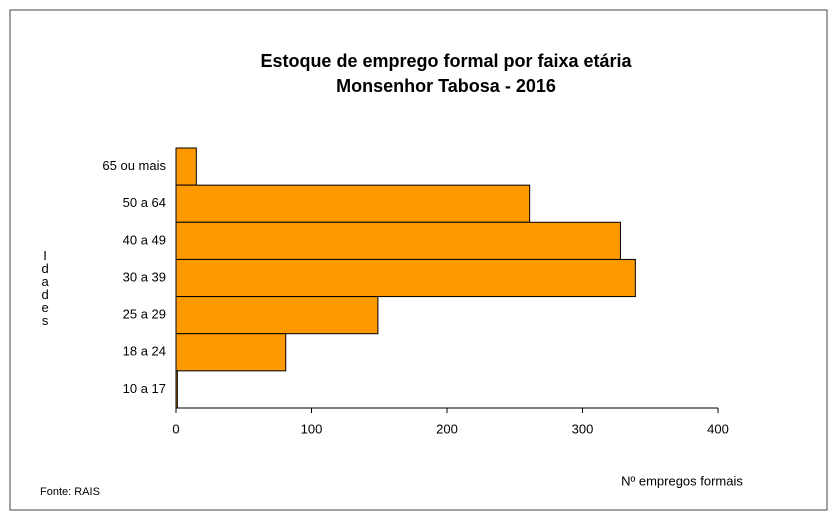 The height and width of the screenshot is (521, 838). I want to click on y-tick-label: 40 a 49, so click(144, 239).